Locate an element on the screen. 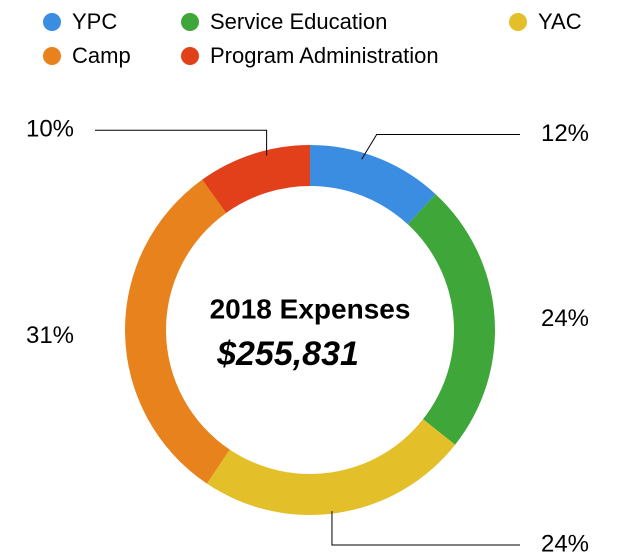 This screenshot has width=621, height=555. legend-label: YAC is located at coordinates (560, 21).